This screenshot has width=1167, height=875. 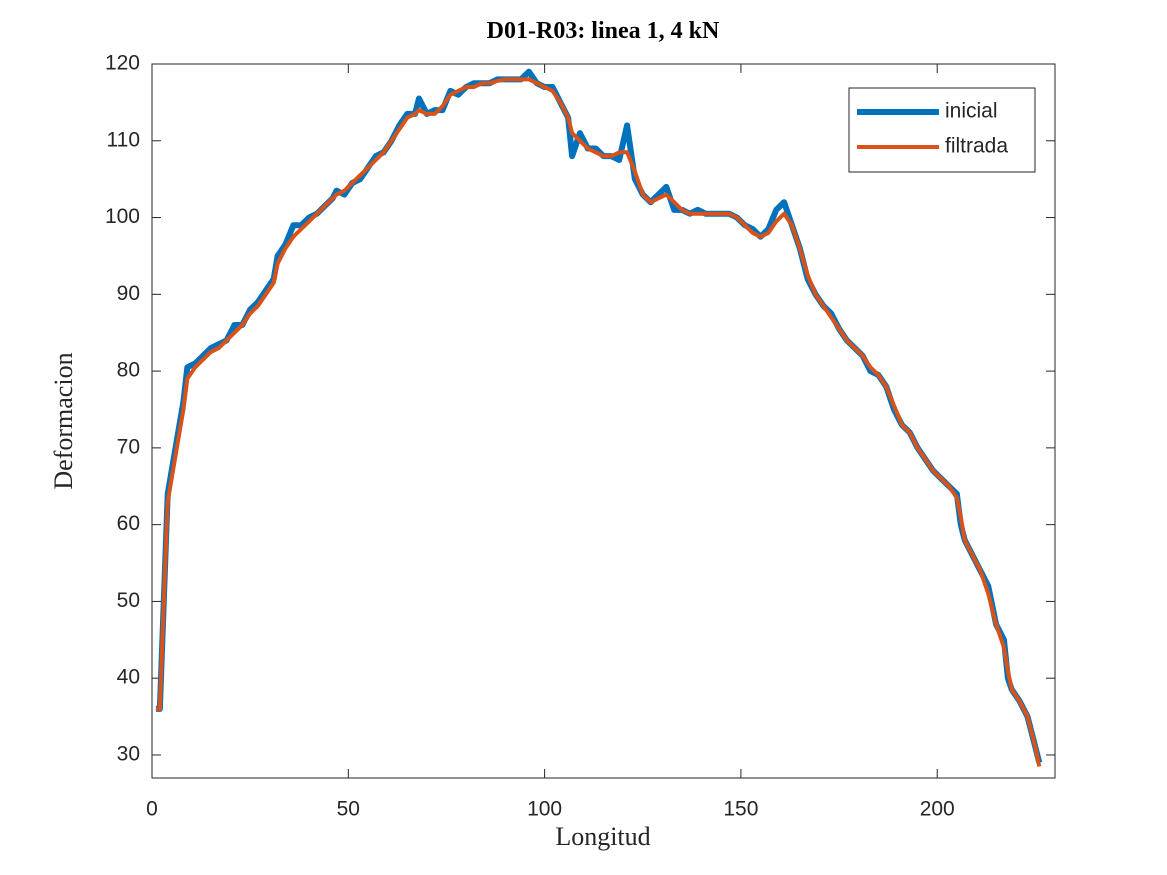 What do you see at coordinates (128, 677) in the screenshot?
I see `y-tick-label: 40` at bounding box center [128, 677].